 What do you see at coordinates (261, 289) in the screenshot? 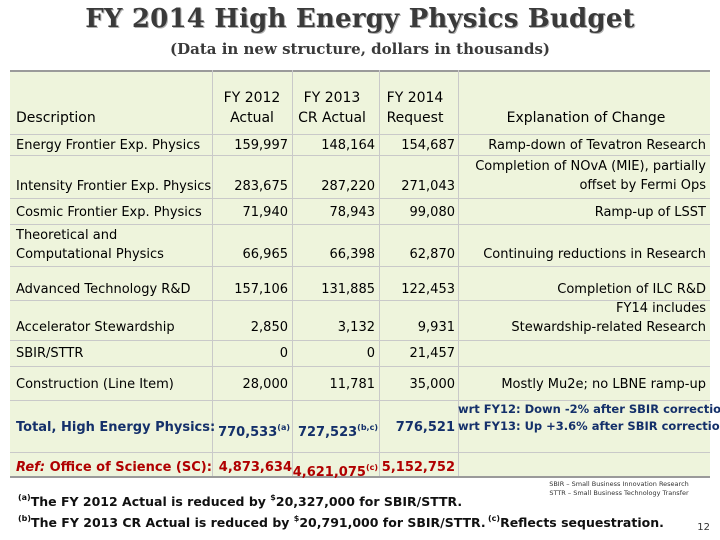
I see `row-fy2012: 157,106` at bounding box center [261, 289].